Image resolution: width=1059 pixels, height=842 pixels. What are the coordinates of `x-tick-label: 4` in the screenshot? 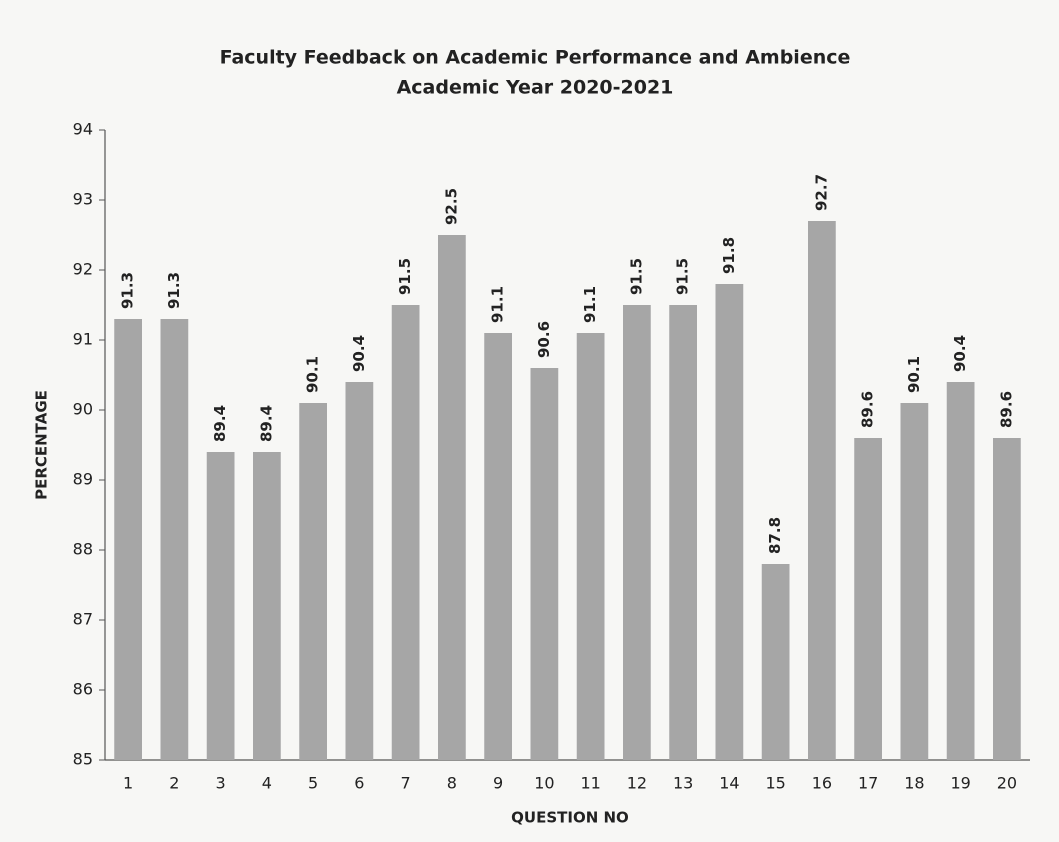 It's located at (267, 783).